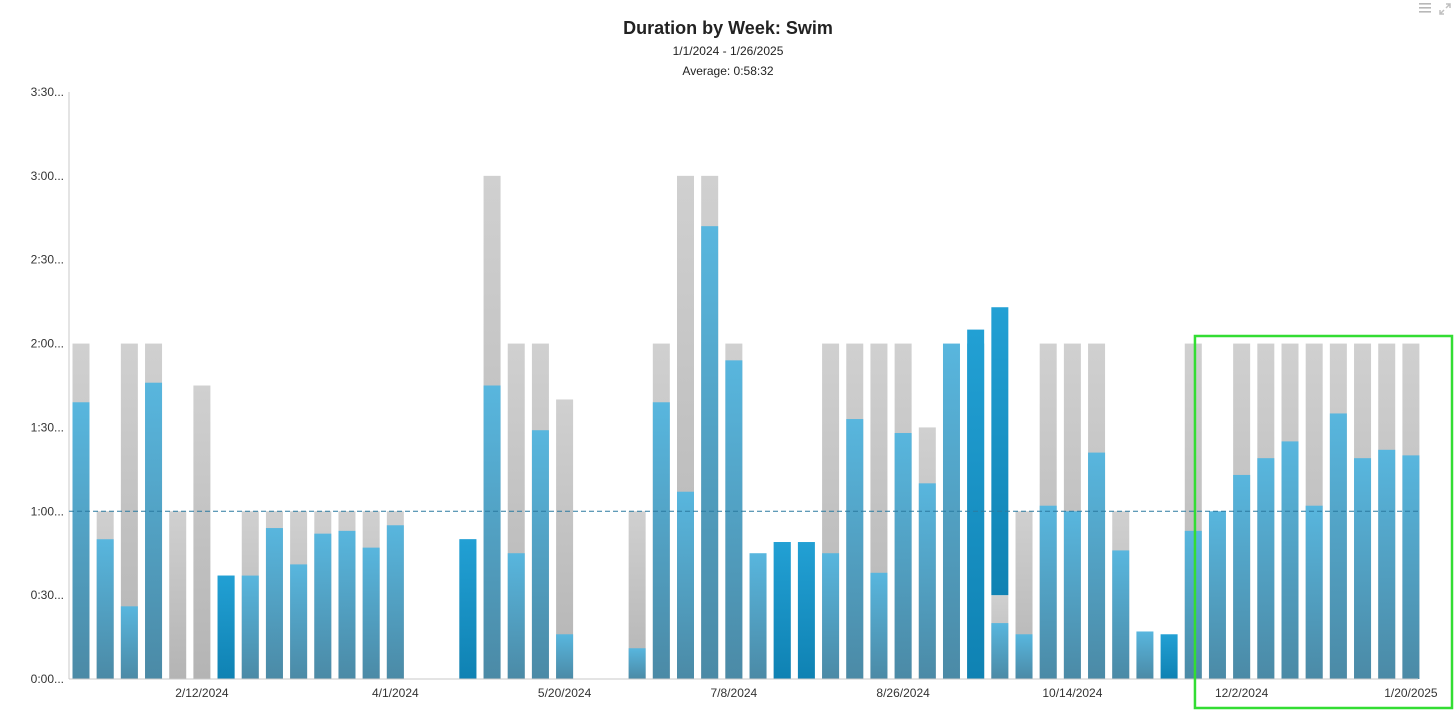 The image size is (1456, 722). What do you see at coordinates (1242, 693) in the screenshot?
I see `x-tick-label: 12/2/2024` at bounding box center [1242, 693].